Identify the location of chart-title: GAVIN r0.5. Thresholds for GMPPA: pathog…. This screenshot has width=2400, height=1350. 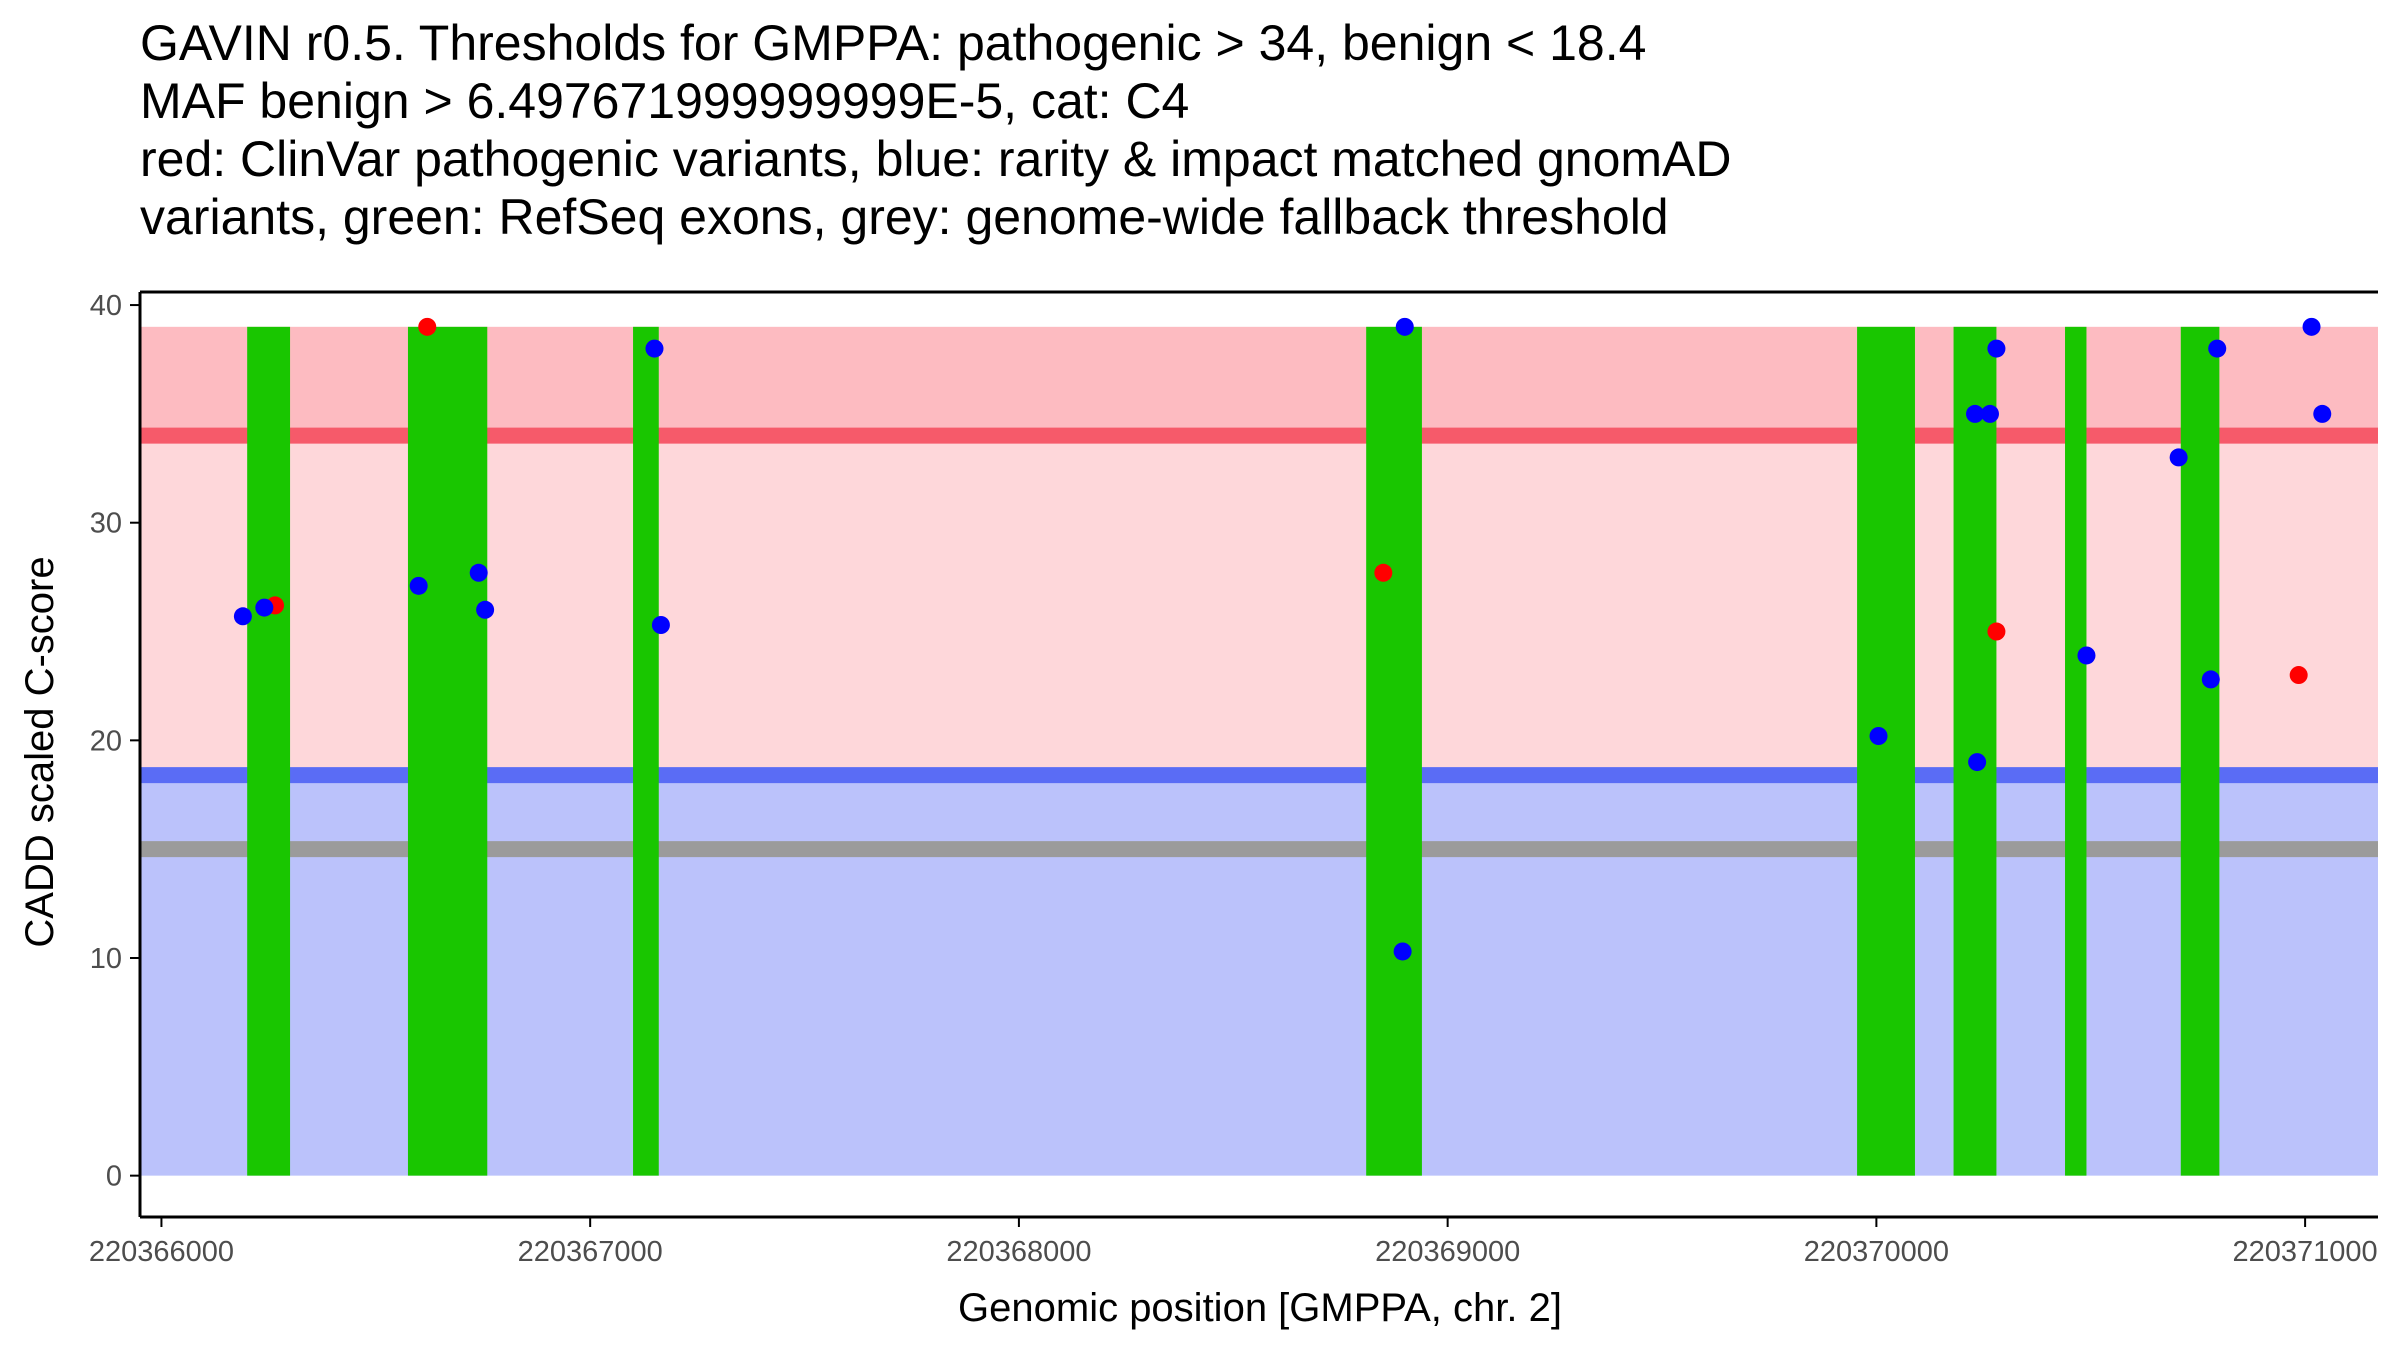
(935, 130).